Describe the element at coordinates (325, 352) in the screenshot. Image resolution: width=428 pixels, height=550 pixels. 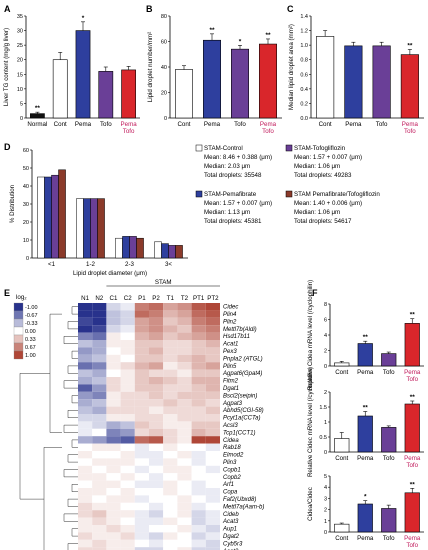
I see `y-tick-label: 2` at that location.